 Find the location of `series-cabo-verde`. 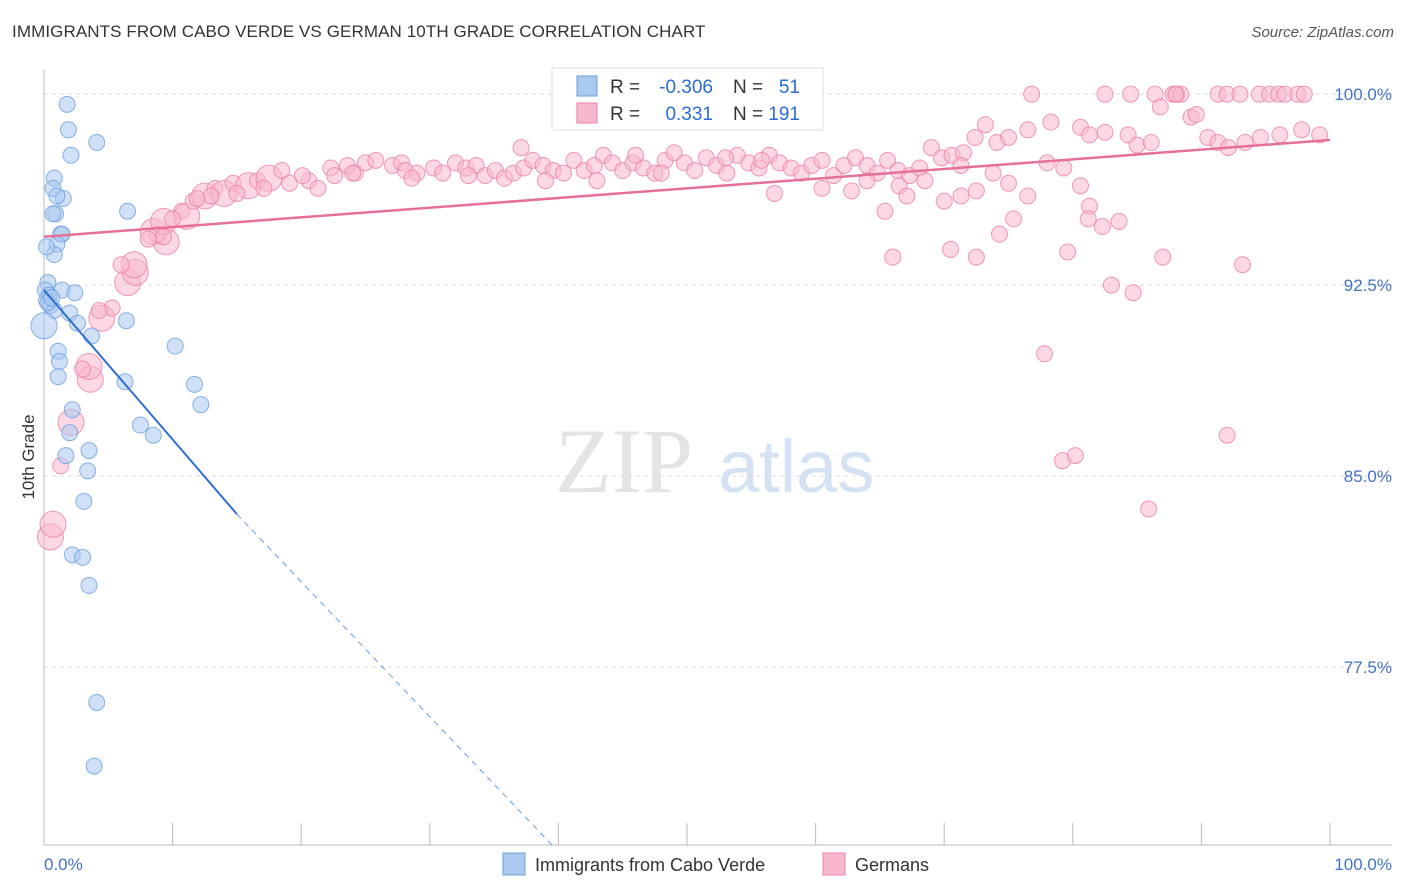

series-cabo-verde is located at coordinates (120, 435).